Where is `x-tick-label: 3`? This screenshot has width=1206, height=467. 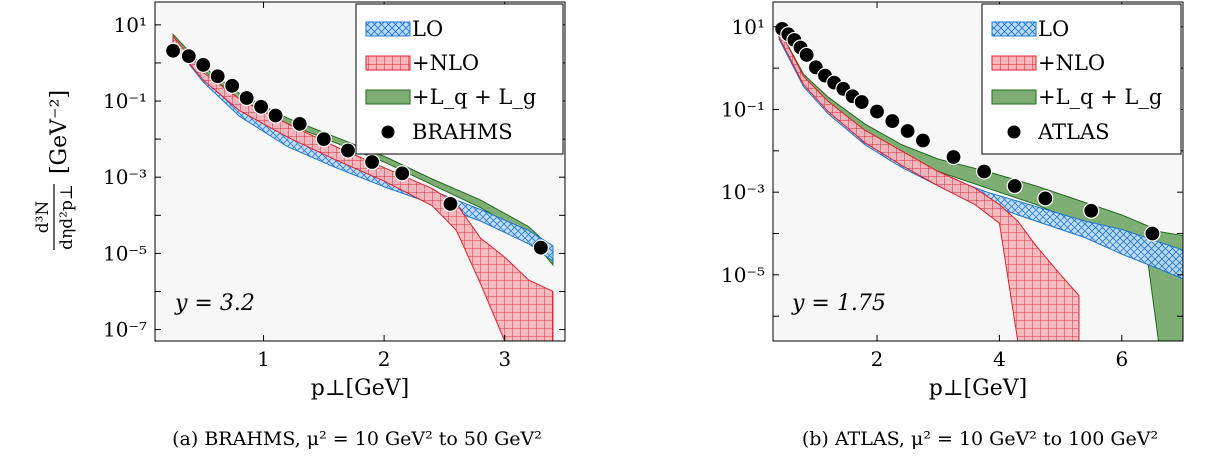 x-tick-label: 3 is located at coordinates (504, 359).